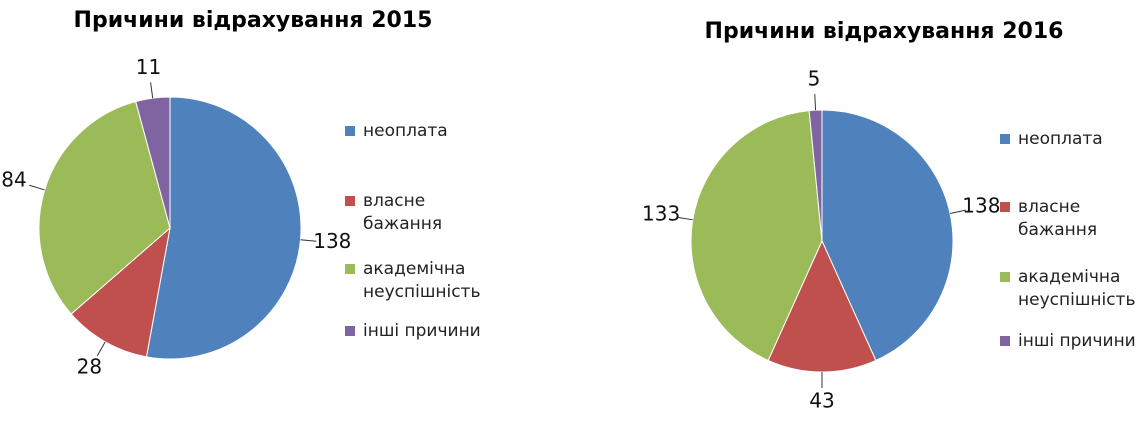 The image size is (1138, 432). Describe the element at coordinates (821, 401) in the screenshot. I see `data-label: 43` at that location.